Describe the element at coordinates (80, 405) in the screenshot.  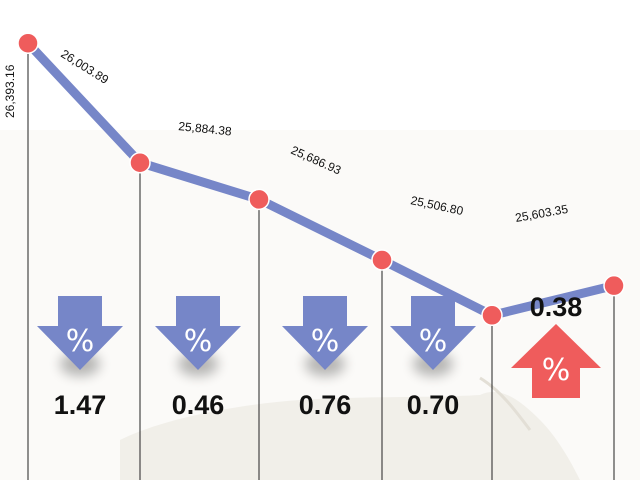
I see `change-label: 1.47` at that location.